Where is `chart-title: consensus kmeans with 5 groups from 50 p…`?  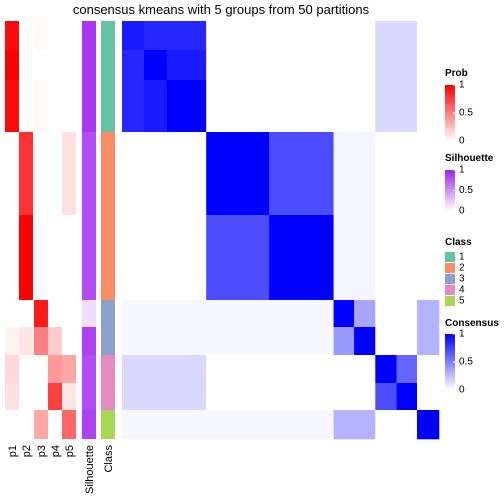 chart-title: consensus kmeans with 5 groups from 50 p… is located at coordinates (221, 9).